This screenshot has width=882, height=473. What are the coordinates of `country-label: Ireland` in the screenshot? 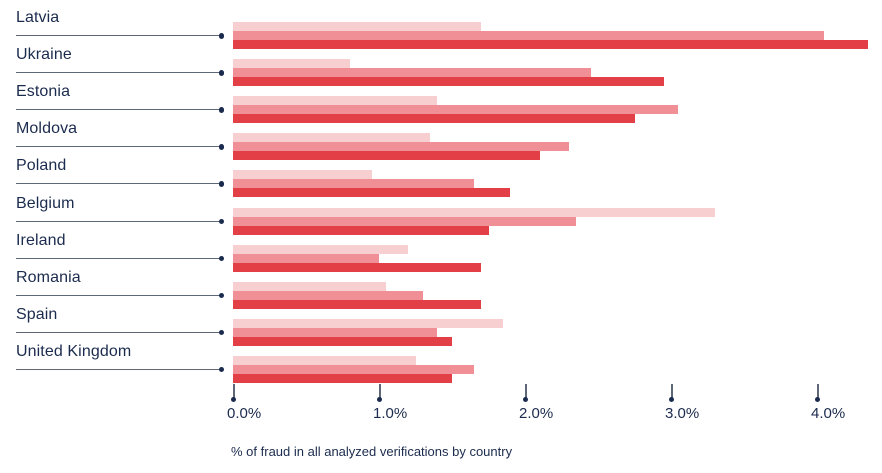 It's located at (41, 240).